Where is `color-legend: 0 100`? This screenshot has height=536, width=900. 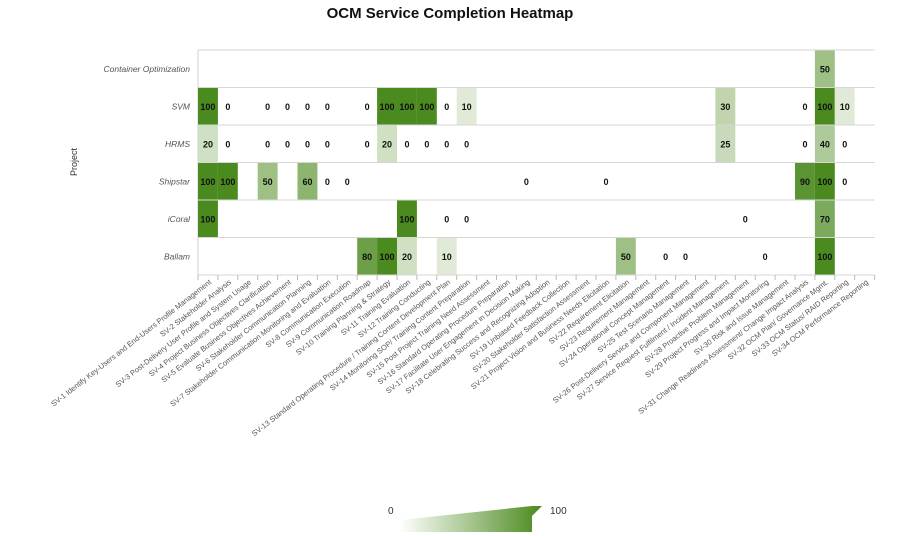
color-legend: 0 100 is located at coordinates (477, 519).